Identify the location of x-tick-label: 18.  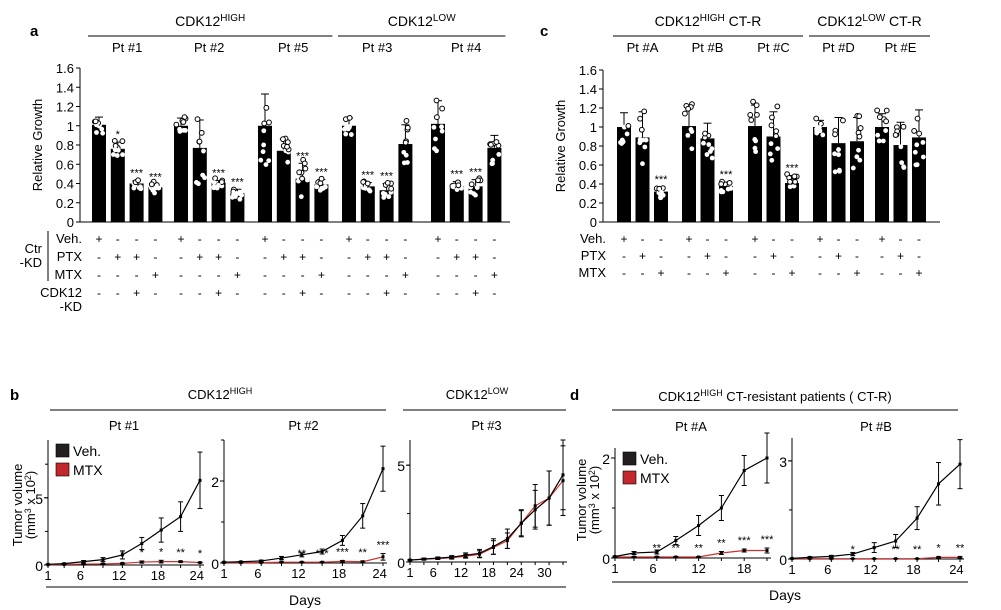
(744, 568).